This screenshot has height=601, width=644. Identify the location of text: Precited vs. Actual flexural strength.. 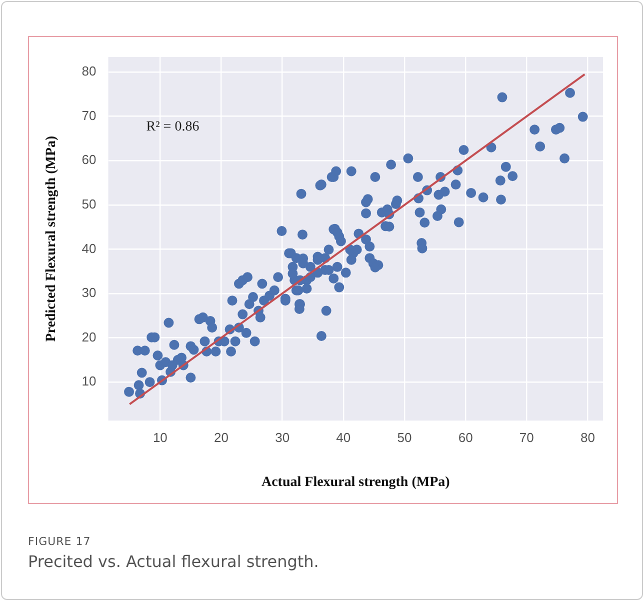
(173, 561).